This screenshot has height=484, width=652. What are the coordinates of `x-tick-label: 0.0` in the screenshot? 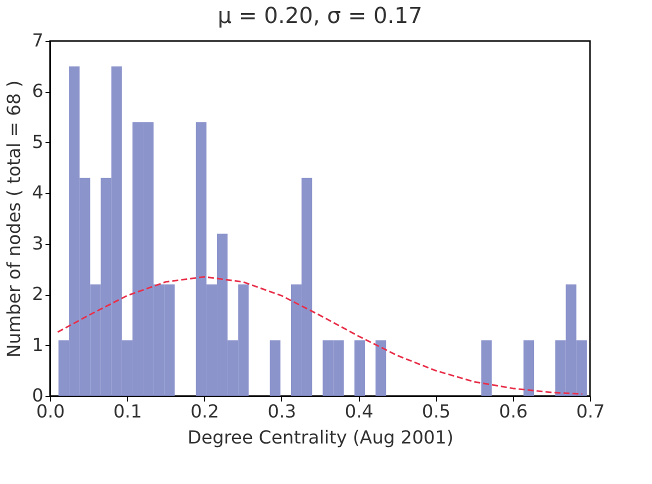 It's located at (50, 412).